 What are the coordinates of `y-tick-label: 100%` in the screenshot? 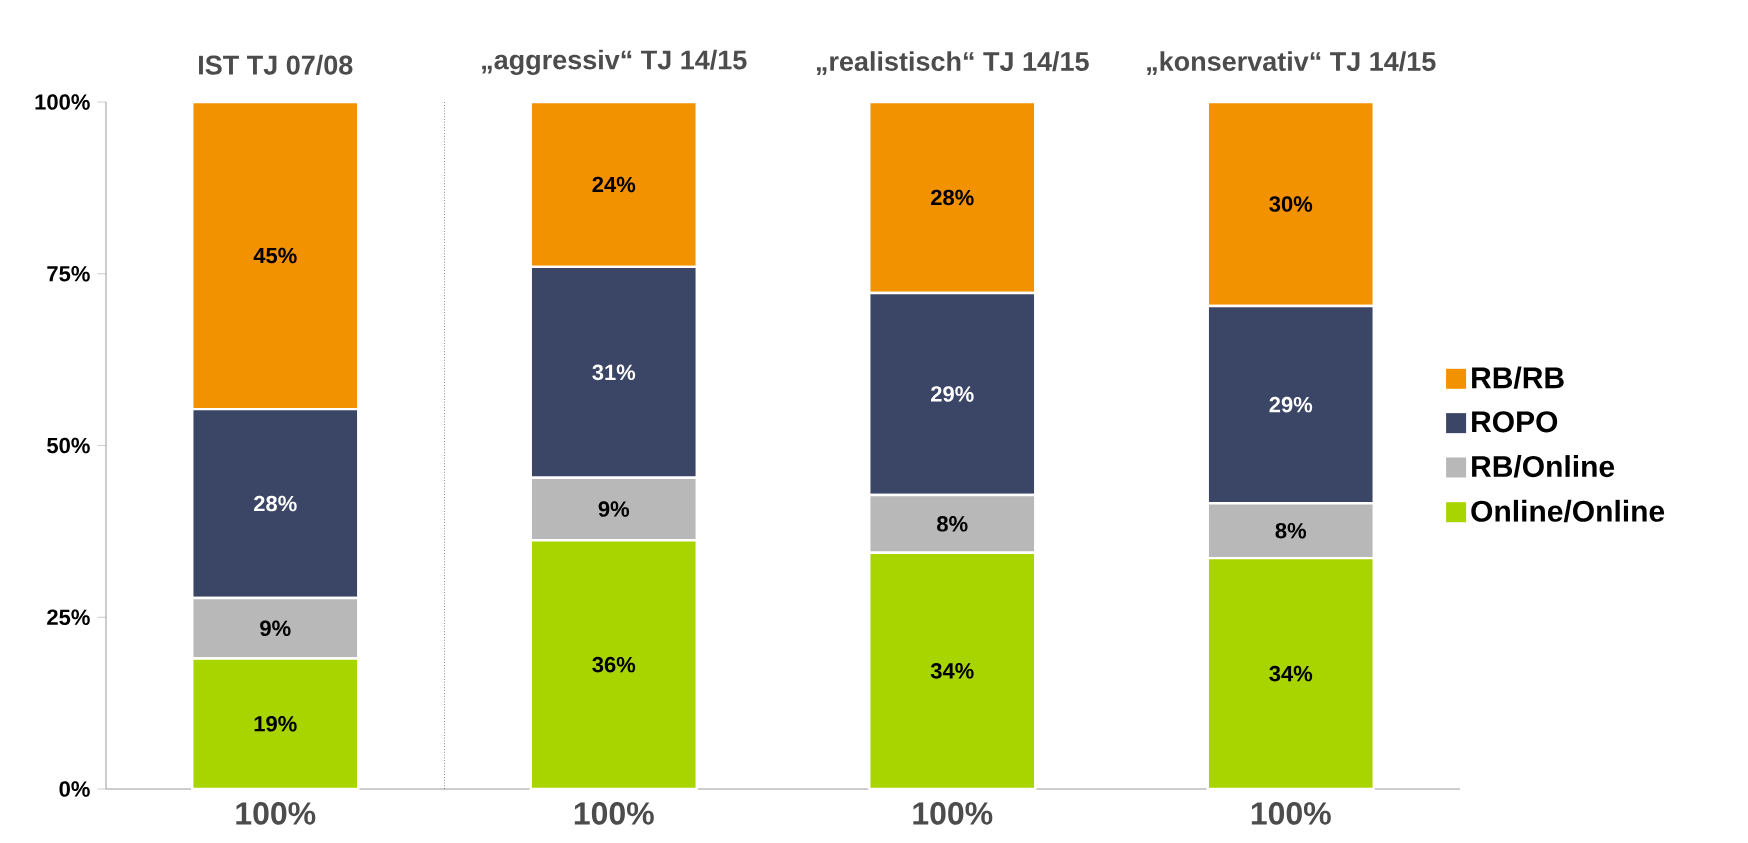 It's located at (62, 102).